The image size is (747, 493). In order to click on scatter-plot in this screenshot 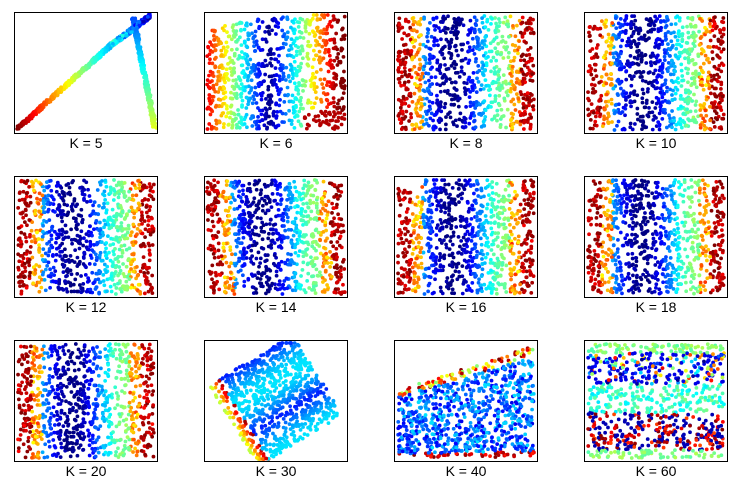, I will do `click(656, 73)`.